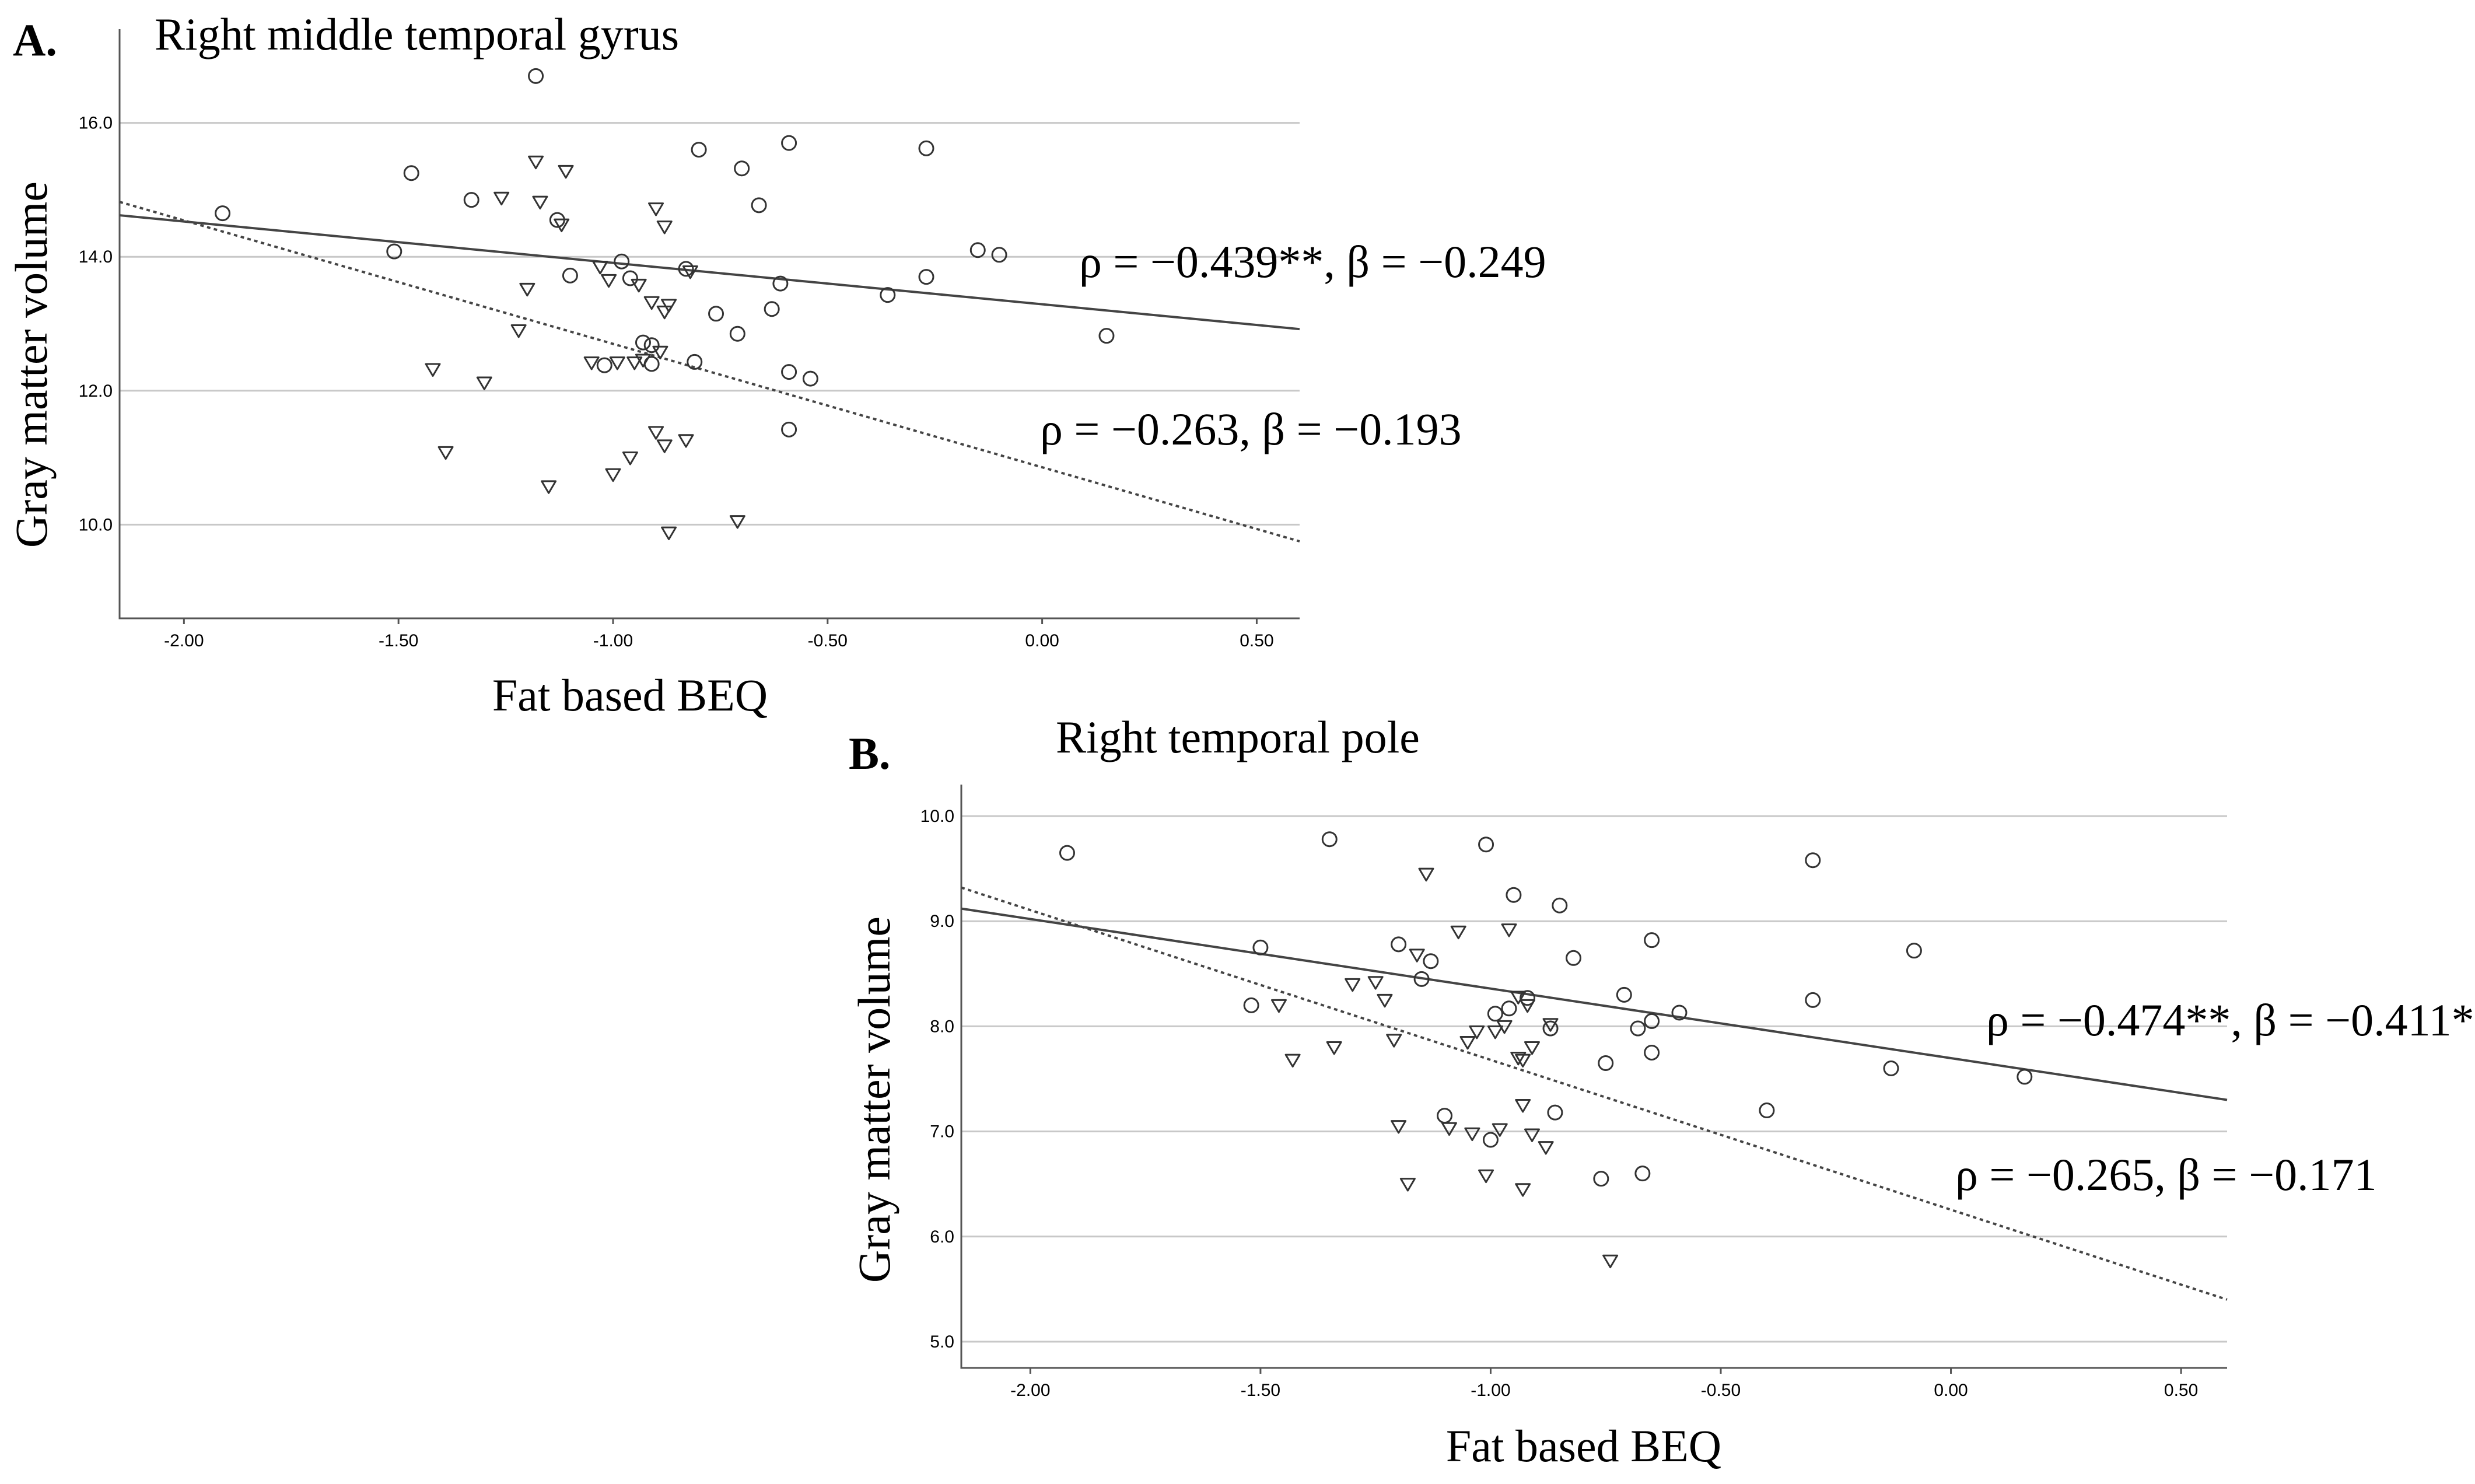 The width and height of the screenshot is (2475, 1484). Describe the element at coordinates (1042, 640) in the screenshot. I see `panel-a-x-tick-label: 0.00` at that location.